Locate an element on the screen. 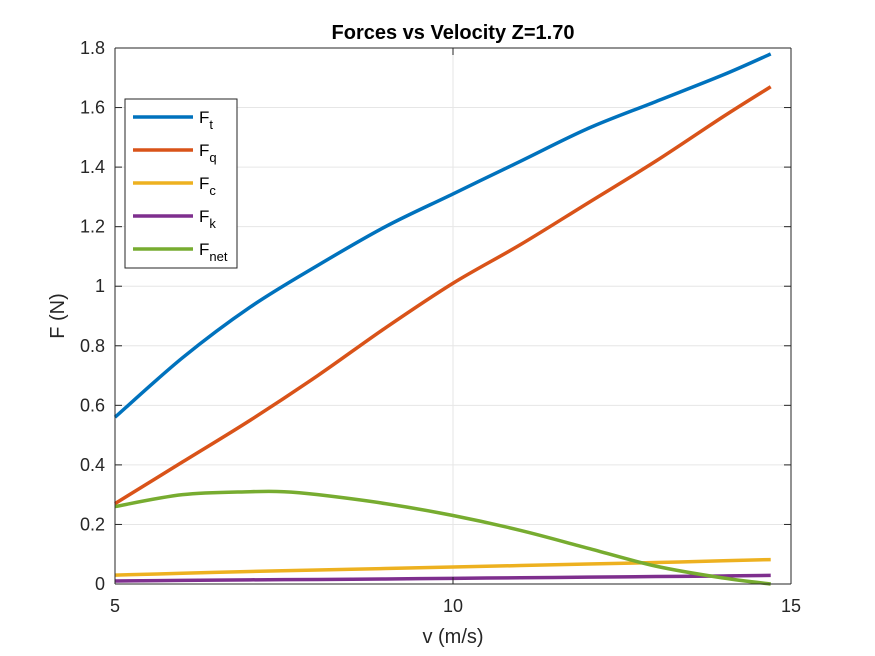  y-tick-label: 1.2 is located at coordinates (92, 227).